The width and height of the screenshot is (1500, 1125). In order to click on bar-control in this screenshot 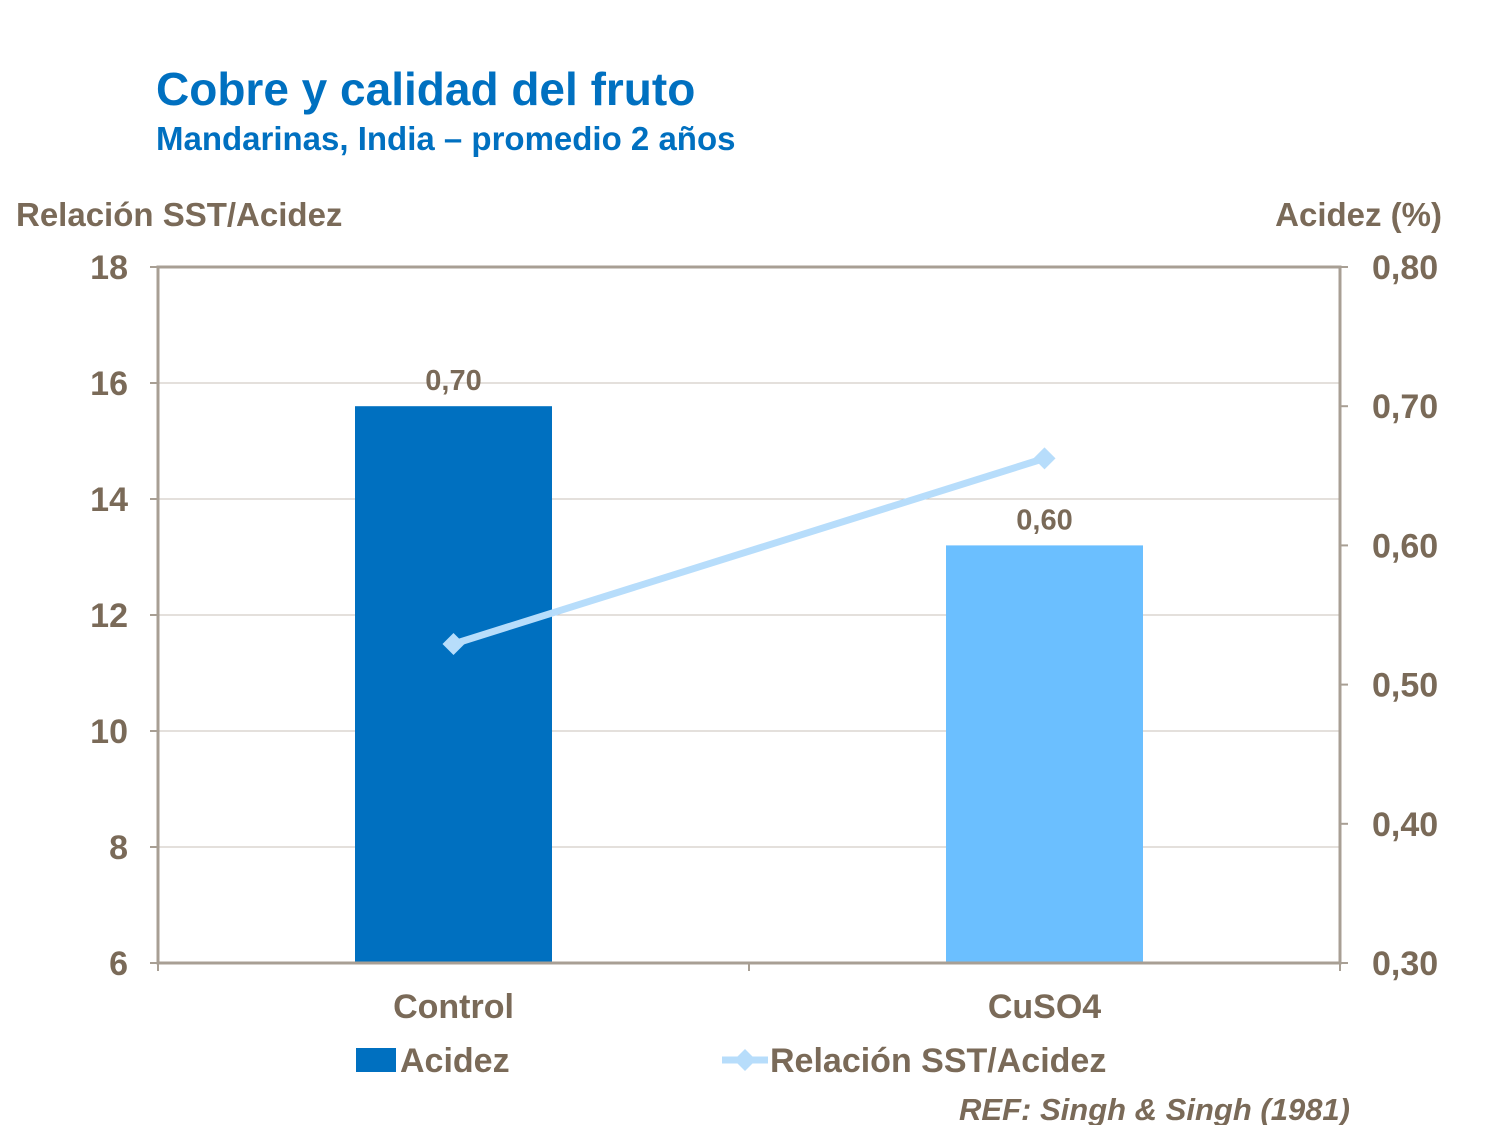, I will do `click(453, 684)`.